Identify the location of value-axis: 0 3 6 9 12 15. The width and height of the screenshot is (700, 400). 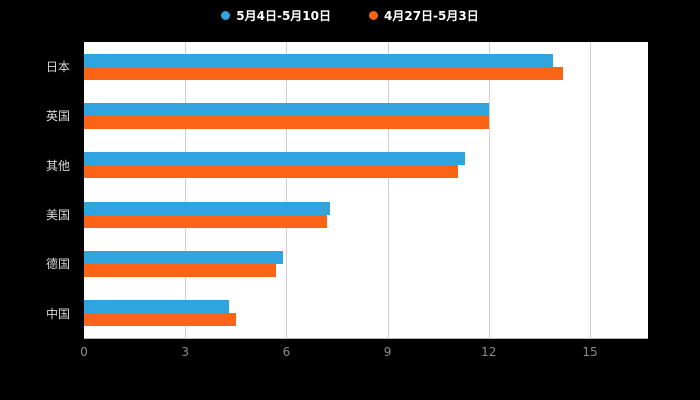
(364, 353).